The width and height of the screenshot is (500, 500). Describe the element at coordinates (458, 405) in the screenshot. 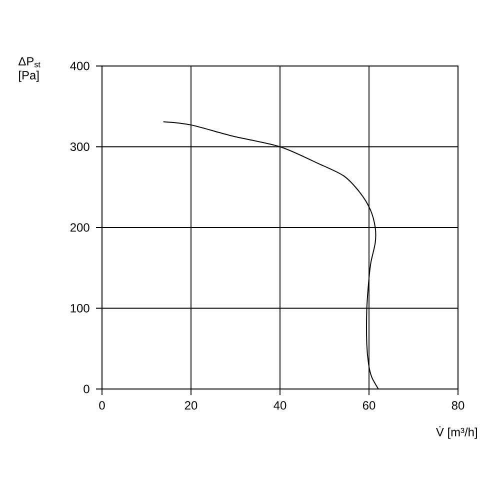

I see `x-tick-label: 80` at that location.